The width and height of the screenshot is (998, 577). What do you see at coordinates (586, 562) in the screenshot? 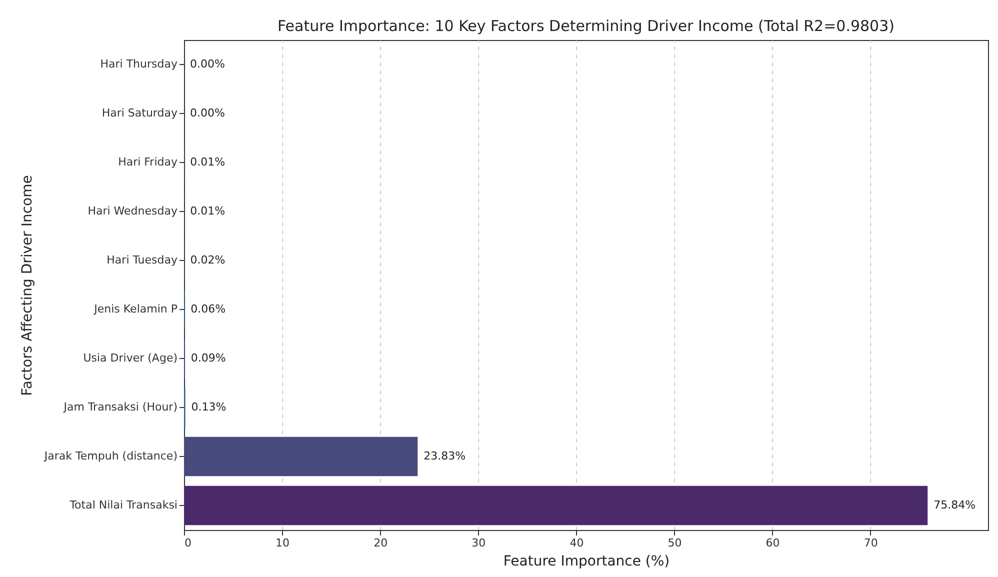
I see `x-axis-title: Feature Importance (%)` at bounding box center [586, 562].